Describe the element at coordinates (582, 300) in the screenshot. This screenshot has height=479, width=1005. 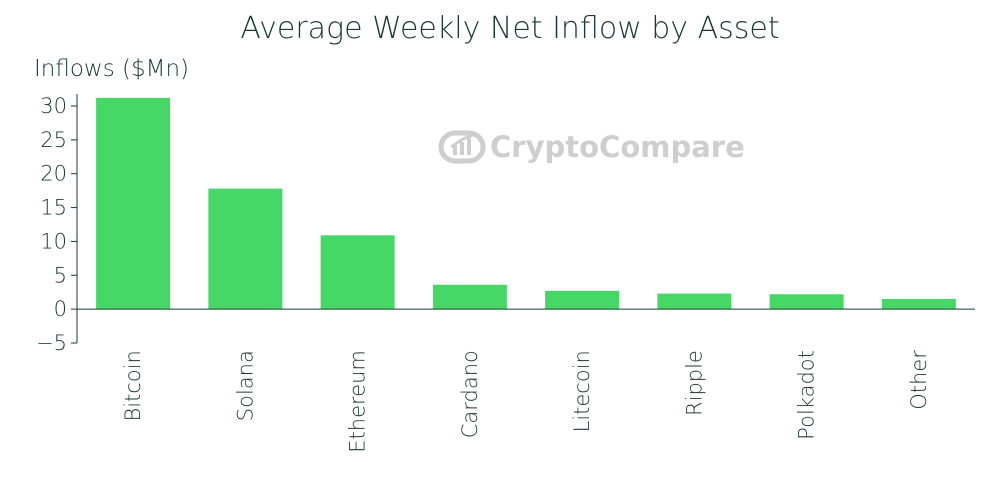
I see `bar-litecoin` at that location.